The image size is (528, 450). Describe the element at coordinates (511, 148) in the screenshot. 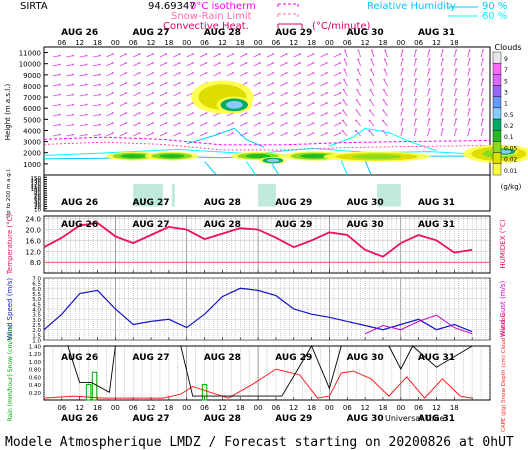

I see `colorbar-level-label: 0.05` at that location.